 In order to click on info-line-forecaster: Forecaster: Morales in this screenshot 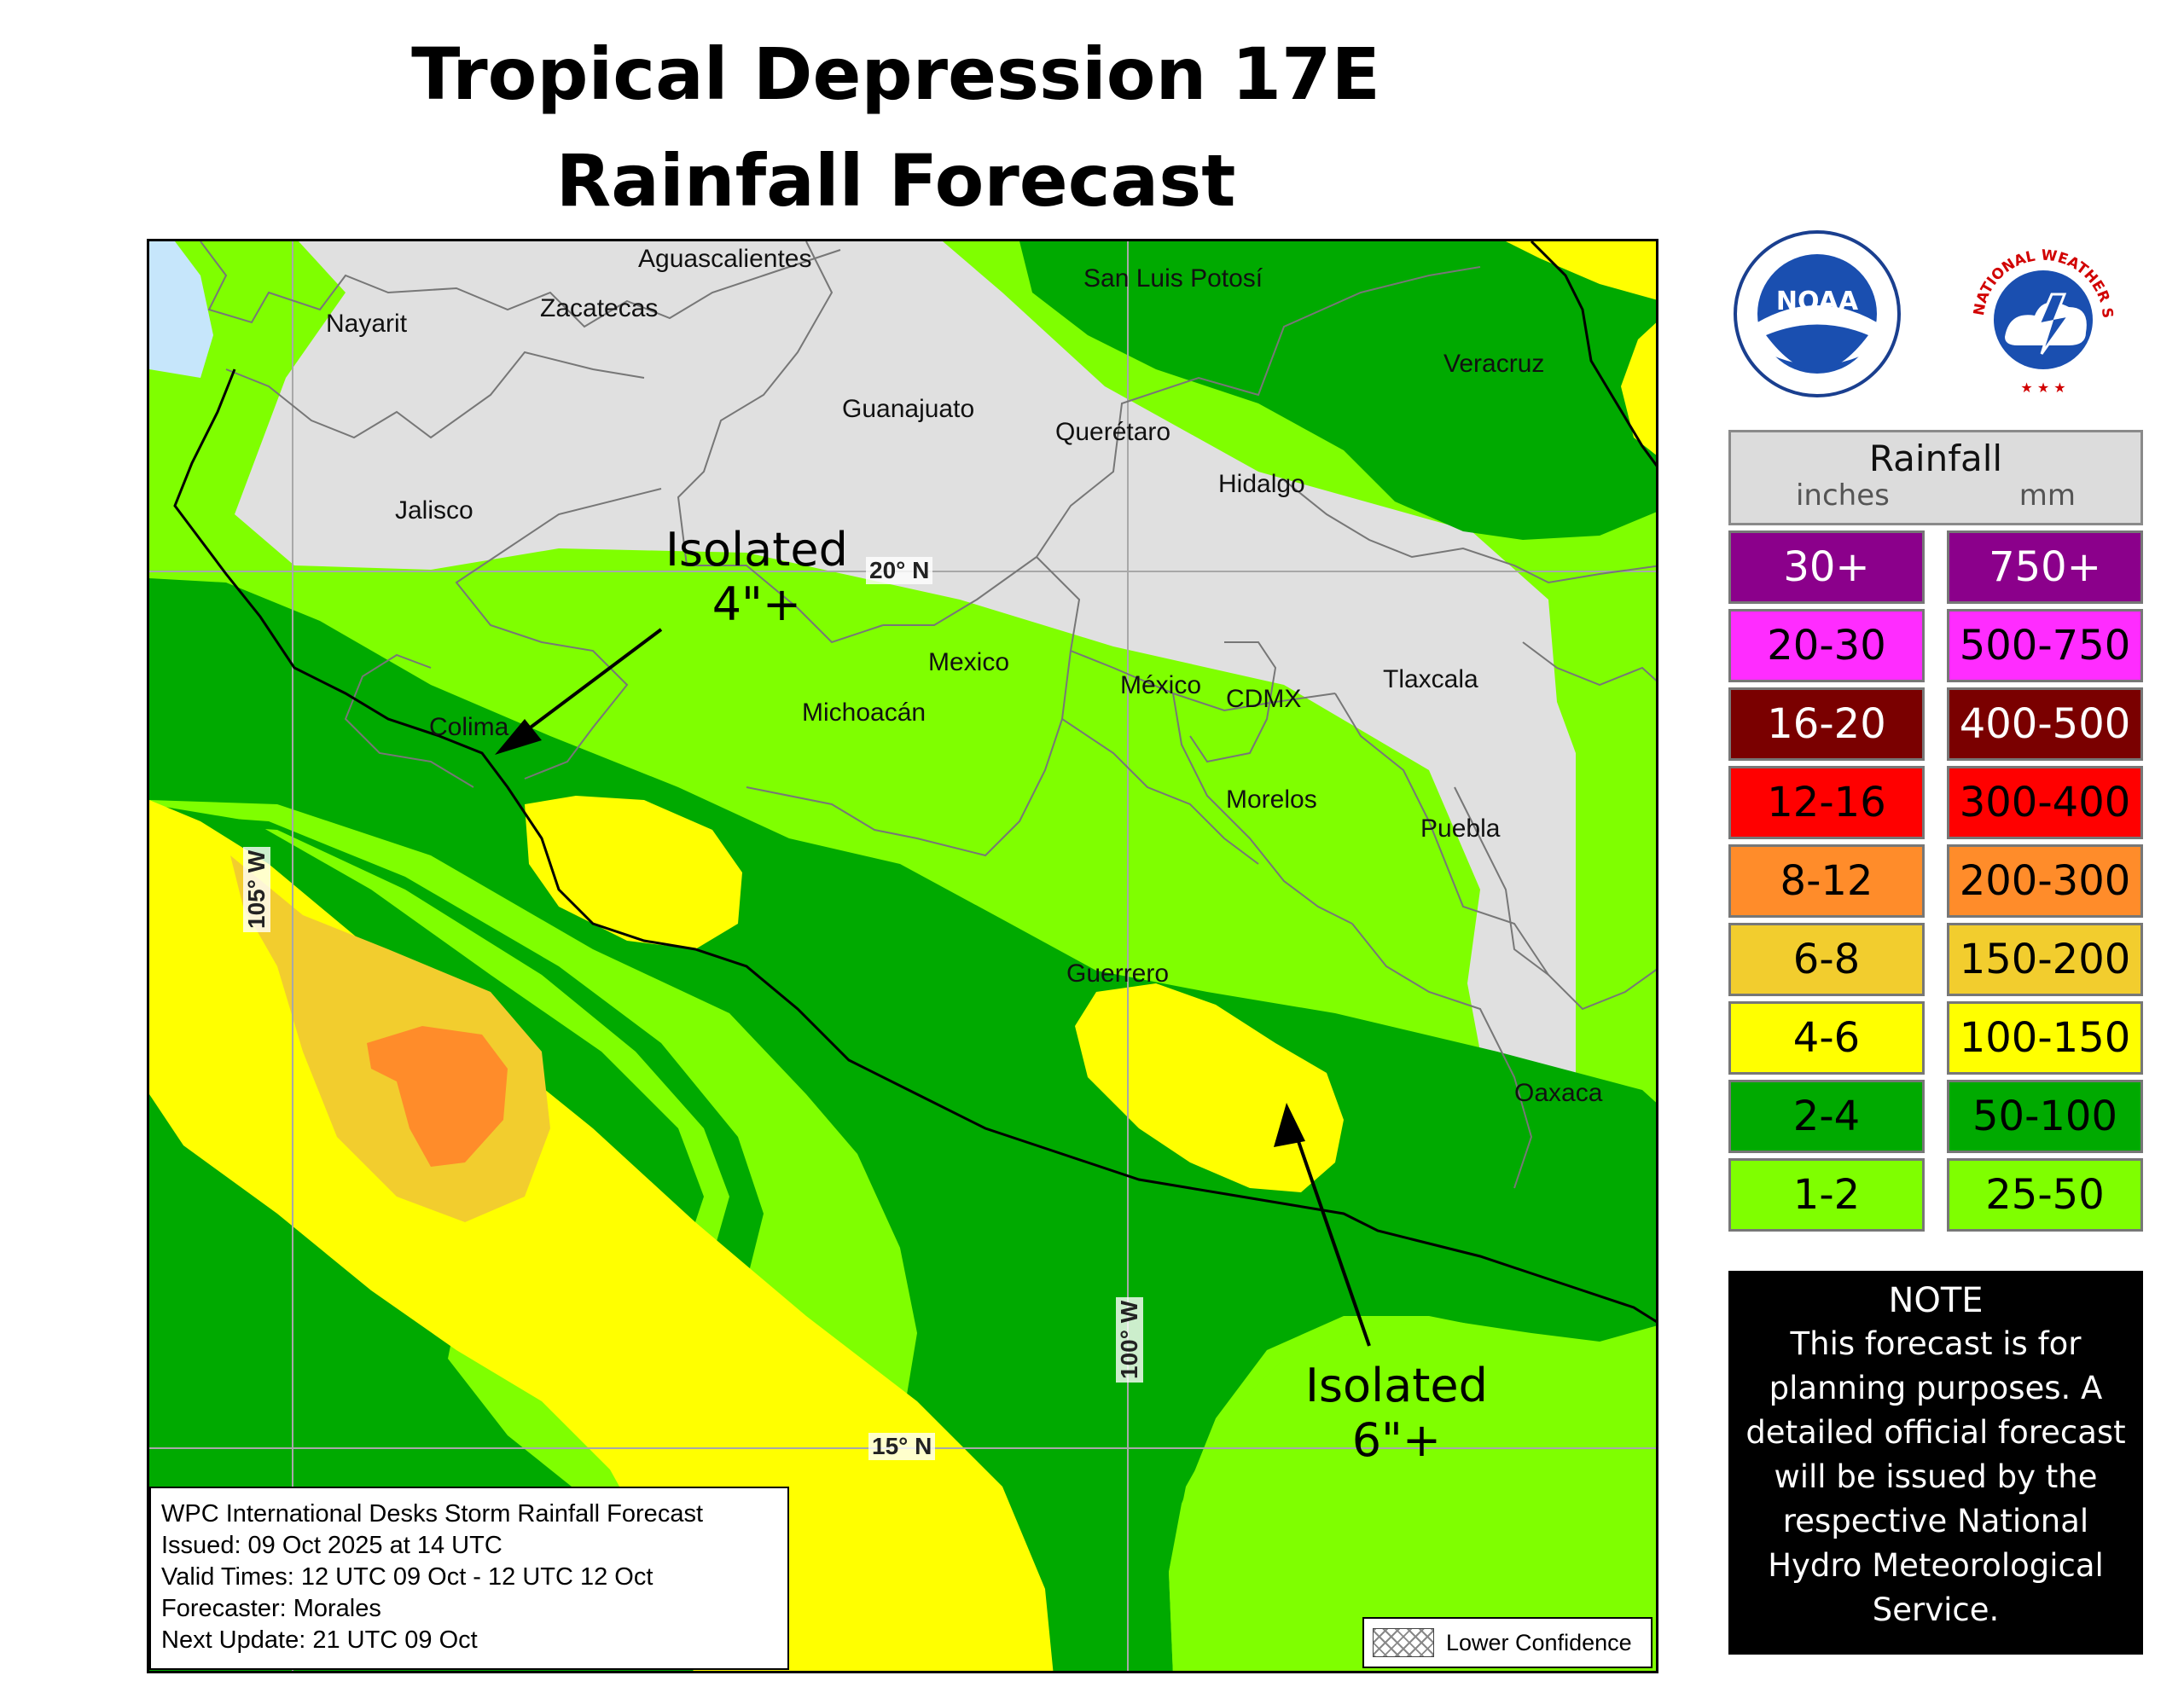, I will do `click(271, 1608)`.